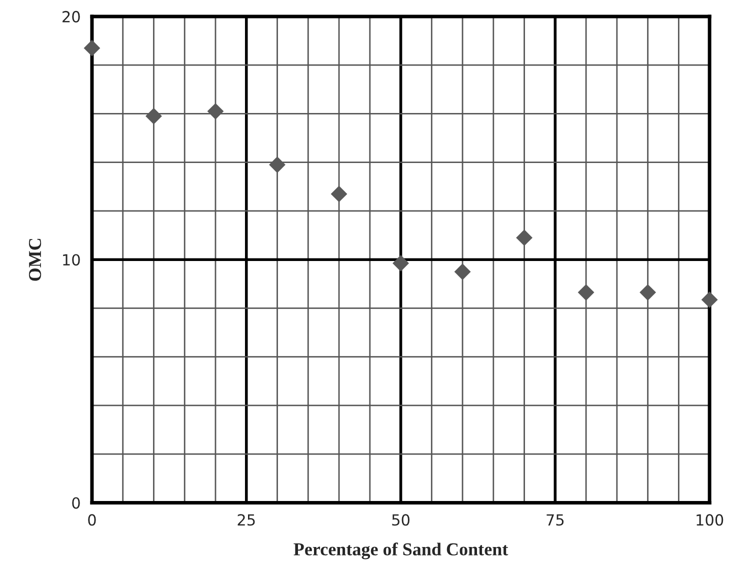  What do you see at coordinates (710, 520) in the screenshot?
I see `x-tick-label: 100` at bounding box center [710, 520].